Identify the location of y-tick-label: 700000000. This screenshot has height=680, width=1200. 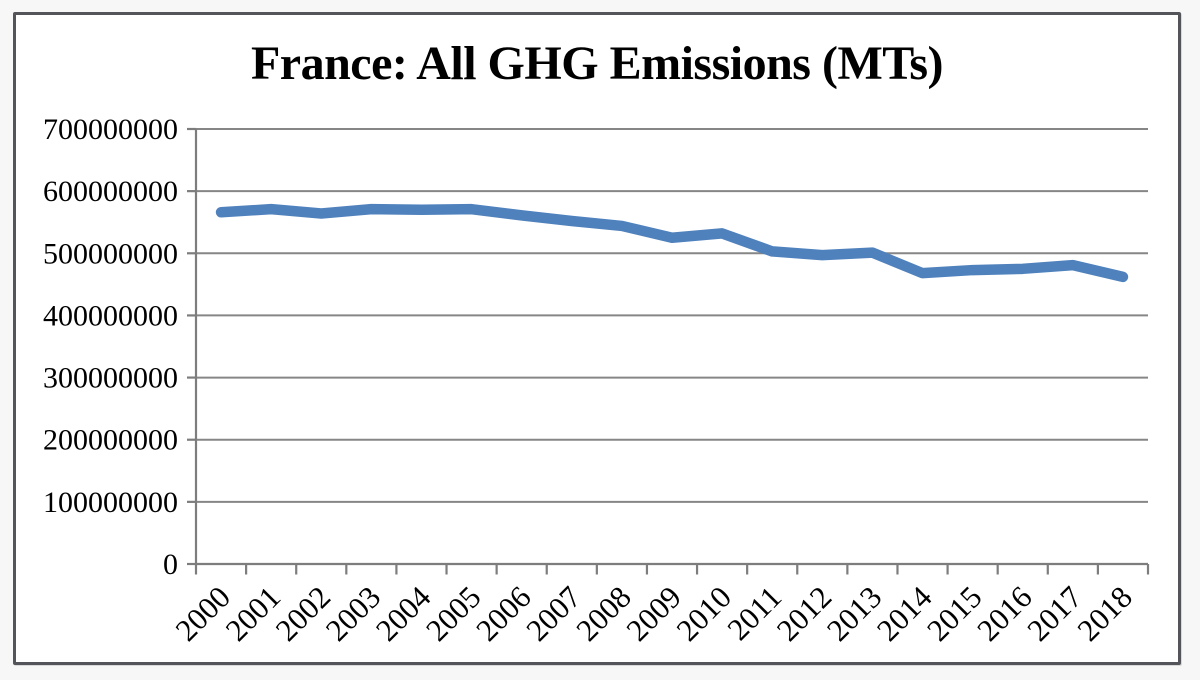
(110, 129).